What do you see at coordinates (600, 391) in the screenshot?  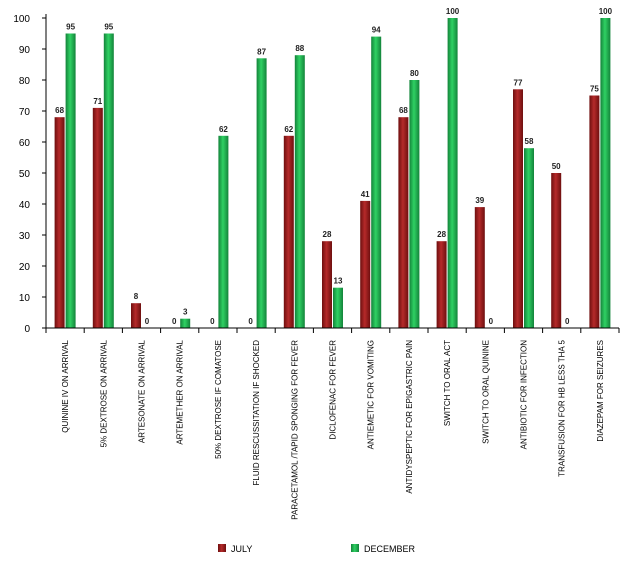 I see `category-label: DIAZEPAM FOR SEIZURES` at bounding box center [600, 391].